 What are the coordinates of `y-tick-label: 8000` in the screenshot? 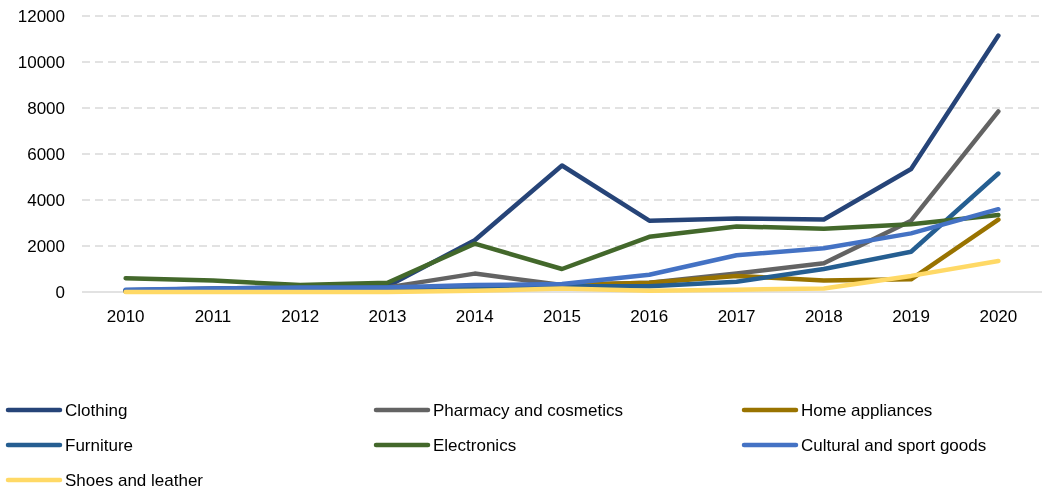 It's located at (46, 108).